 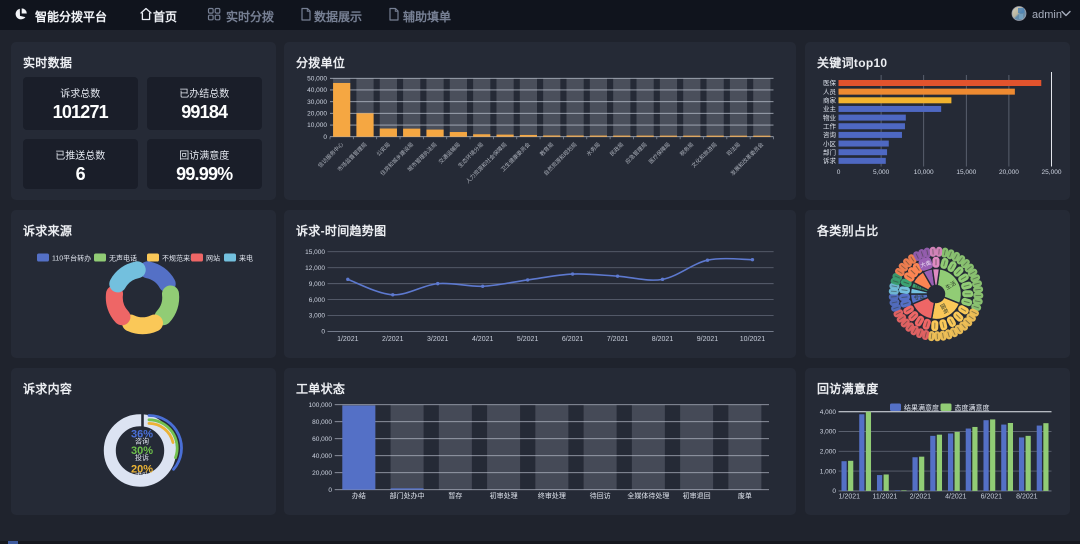 What do you see at coordinates (972, 407) in the screenshot?
I see `svg-text: 态度满意度` at bounding box center [972, 407].